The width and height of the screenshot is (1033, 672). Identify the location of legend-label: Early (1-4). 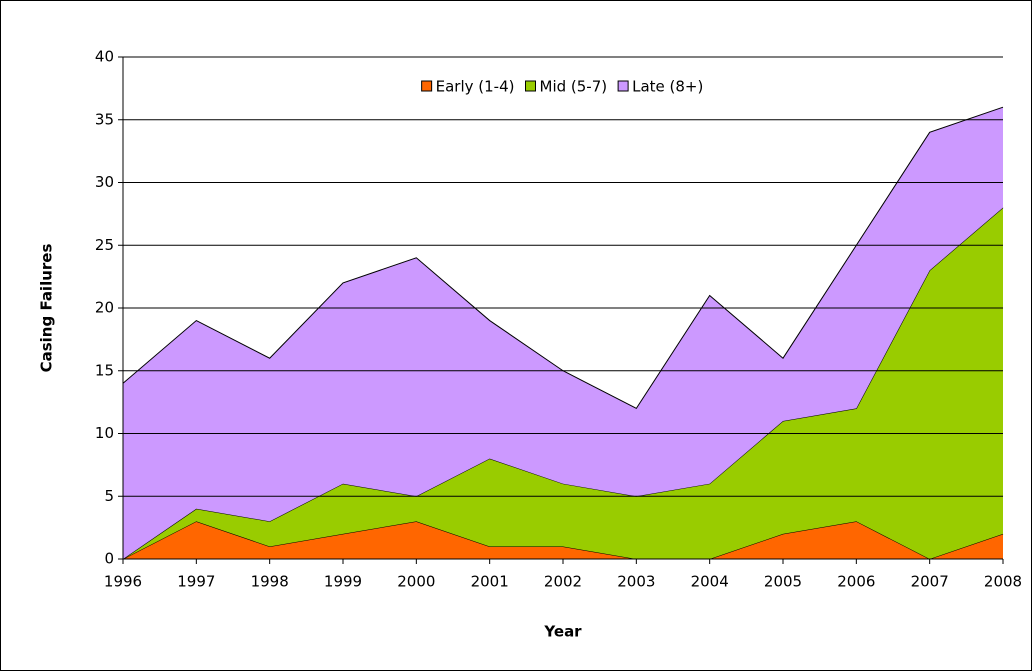
(475, 87).